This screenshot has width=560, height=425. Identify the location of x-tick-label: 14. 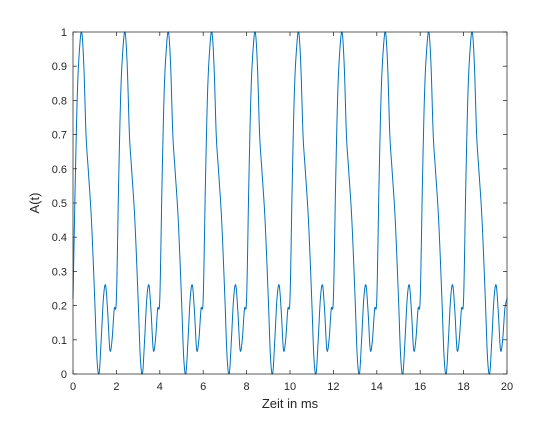
(377, 387).